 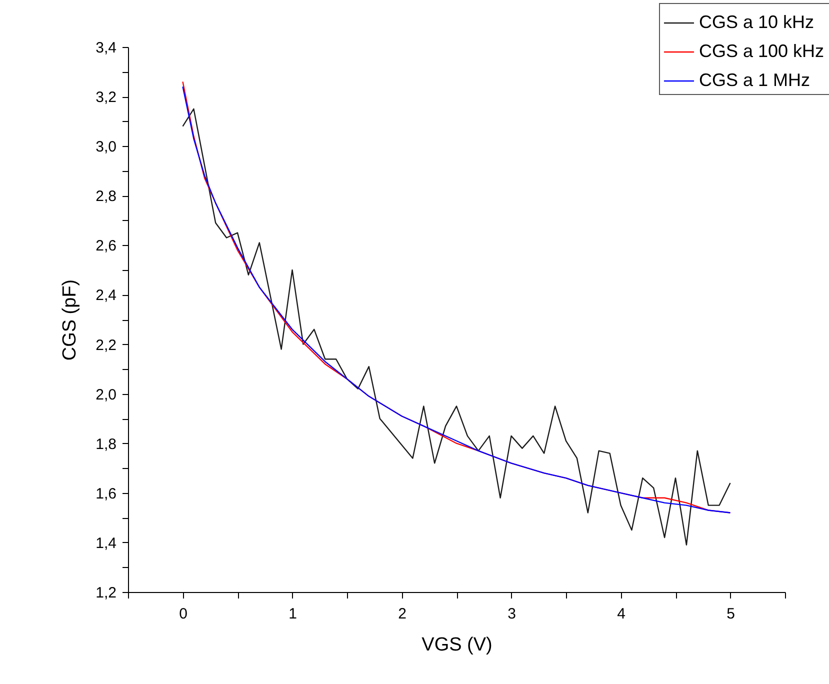 What do you see at coordinates (183, 614) in the screenshot?
I see `x-tick-label: 0` at bounding box center [183, 614].